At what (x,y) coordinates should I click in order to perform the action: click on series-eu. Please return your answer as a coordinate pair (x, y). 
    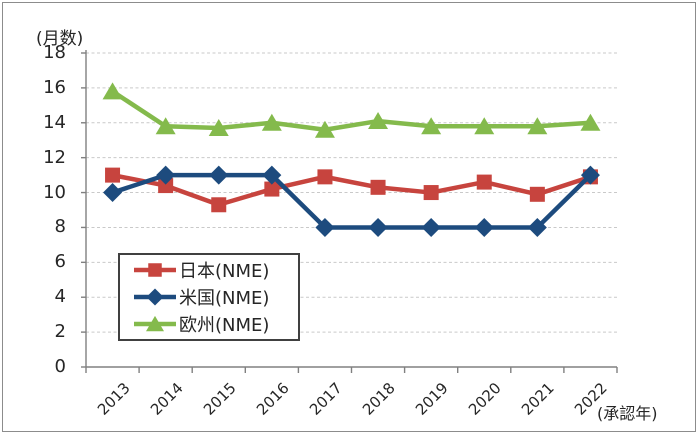
    Looking at the image, I should click on (351, 110).